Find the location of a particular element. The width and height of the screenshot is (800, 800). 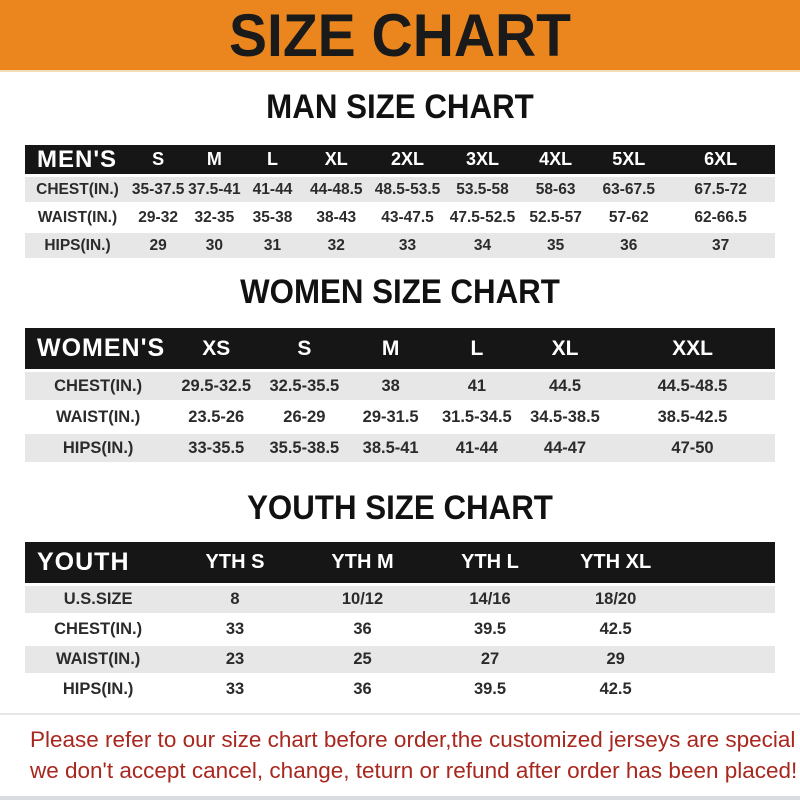

value-cell: 62-66.5 is located at coordinates (720, 217).